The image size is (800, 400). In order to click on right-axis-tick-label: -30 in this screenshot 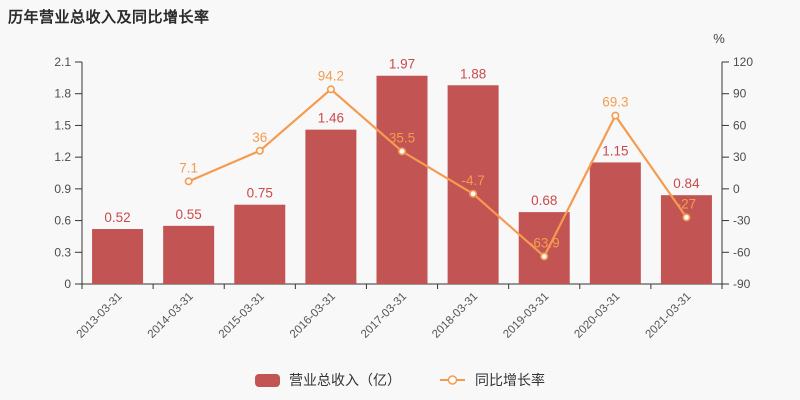, I will do `click(742, 221)`.